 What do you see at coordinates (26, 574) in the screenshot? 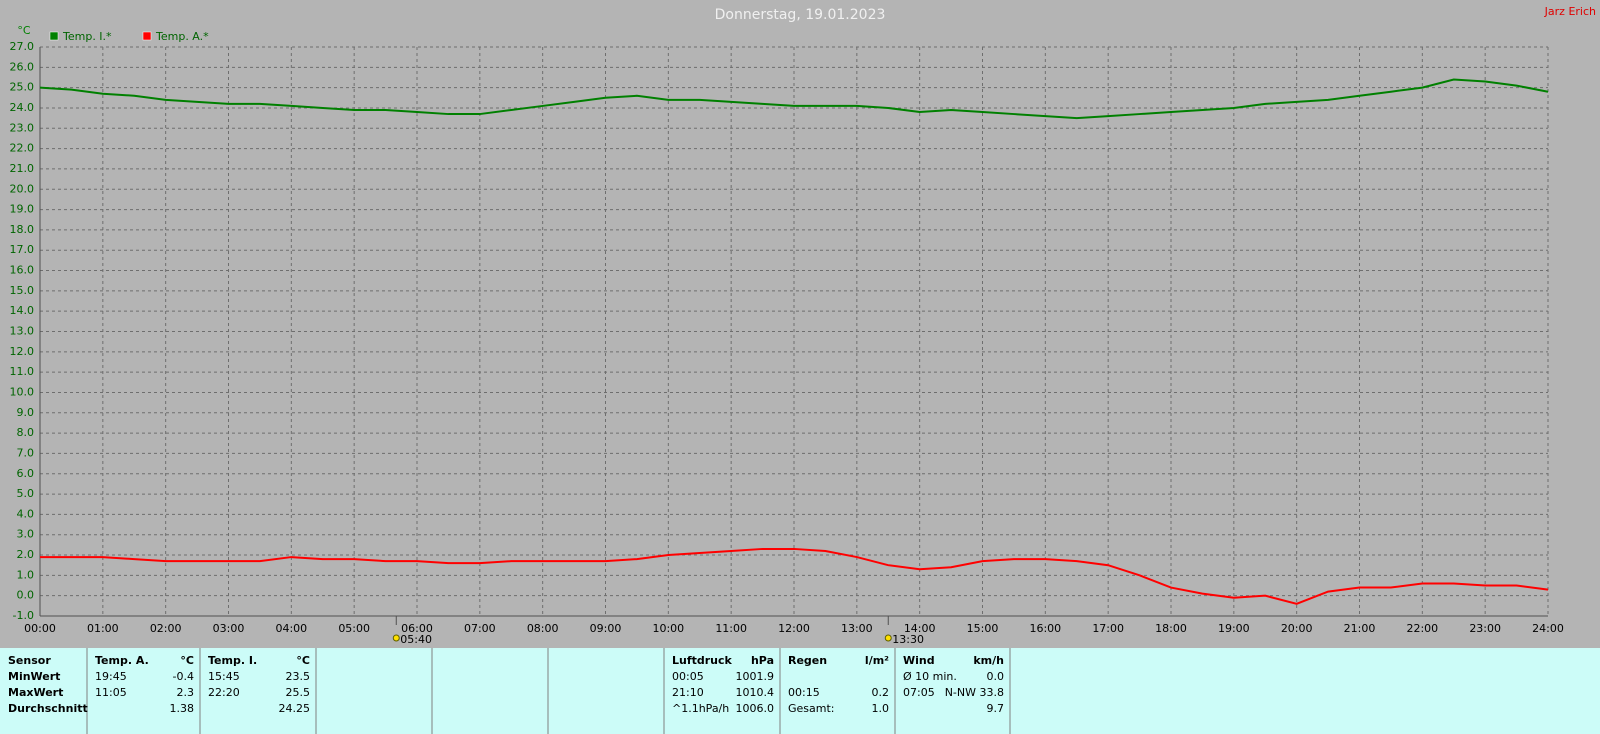
I see `y-tick-label: 1.0` at bounding box center [26, 574].